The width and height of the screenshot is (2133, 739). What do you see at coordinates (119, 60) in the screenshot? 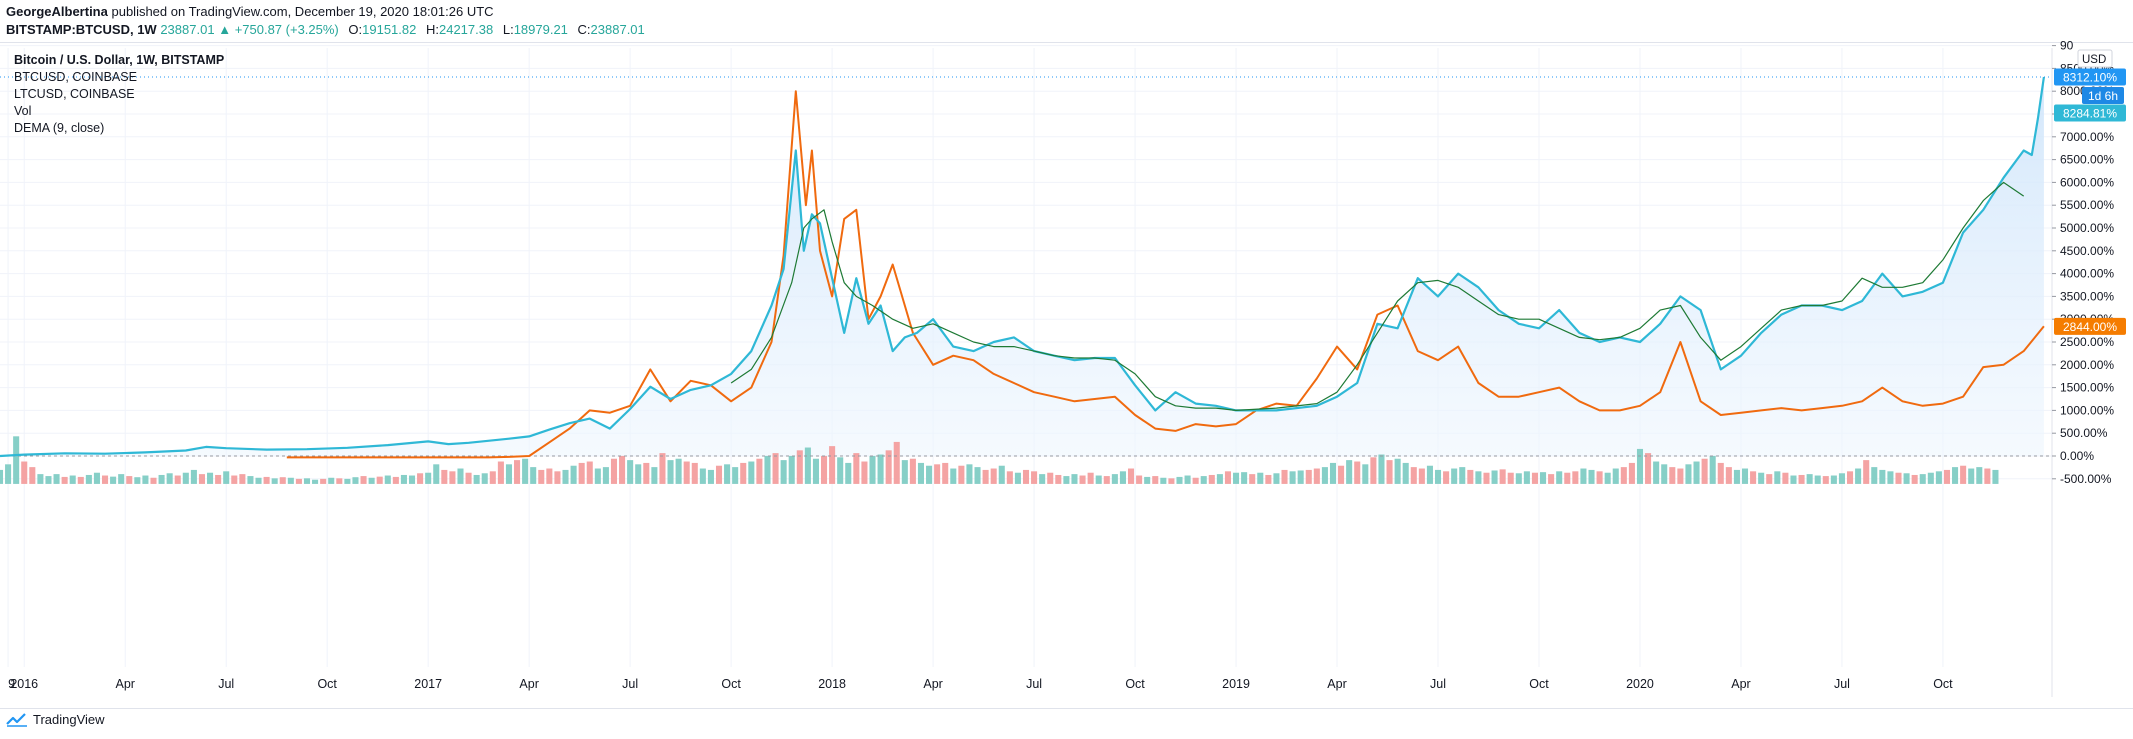
I see `legend-main-series: Bitcoin / U.S. Dollar, 1W, BITSTAMP` at bounding box center [119, 60].